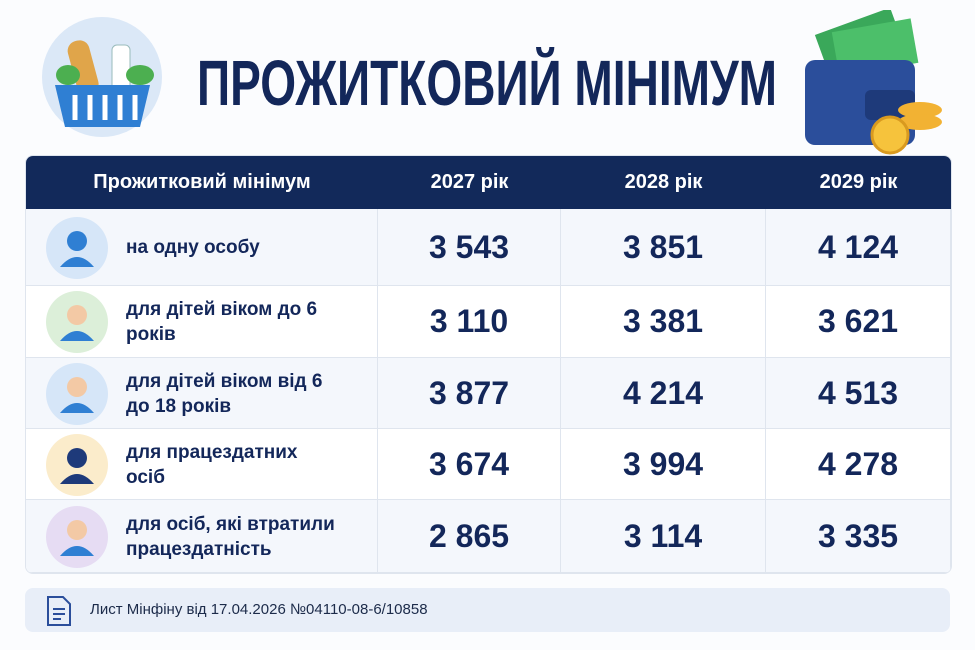 The width and height of the screenshot is (975, 650). I want to click on value-cell: 3 674, so click(469, 464).